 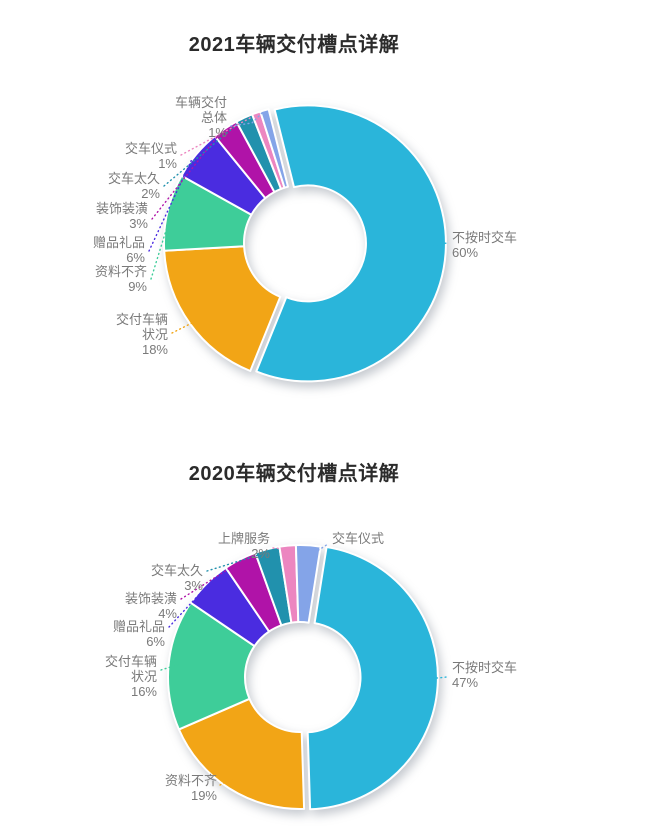 What do you see at coordinates (294, 474) in the screenshot?
I see `chart-title-2020: 2020车辆交付槽点详解` at bounding box center [294, 474].